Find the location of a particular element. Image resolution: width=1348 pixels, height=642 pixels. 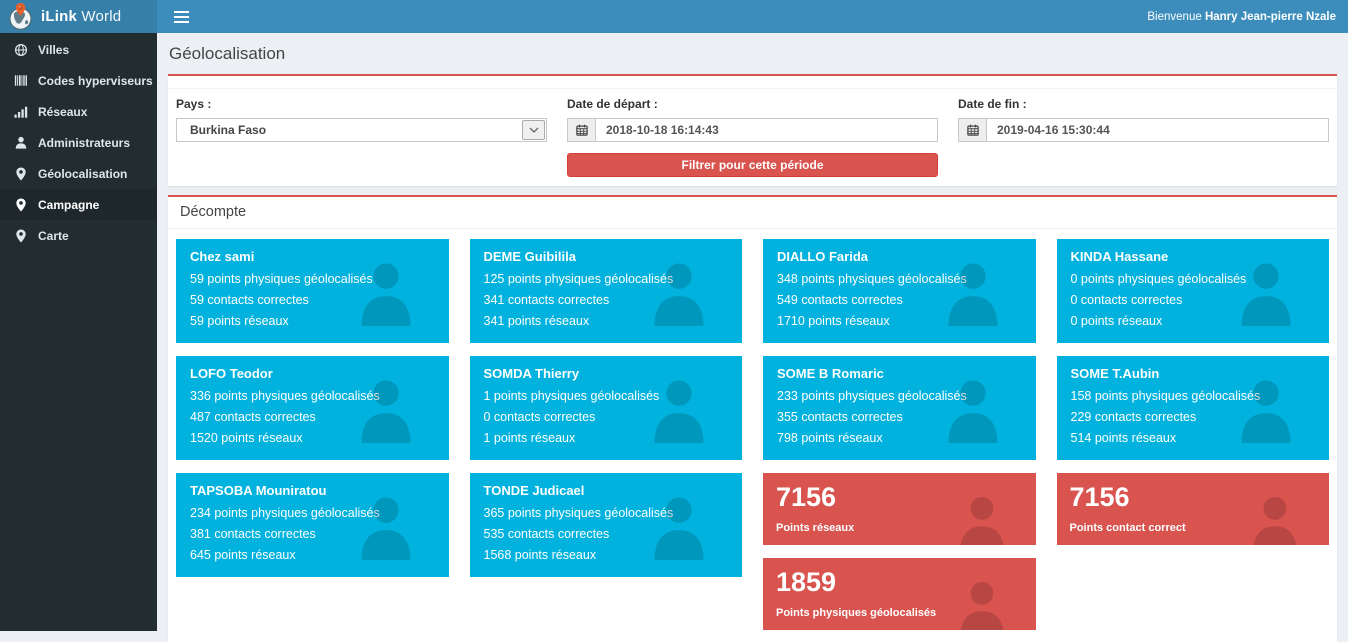

agent-points-geo: 233 points physiques géolocalisés is located at coordinates (872, 396).